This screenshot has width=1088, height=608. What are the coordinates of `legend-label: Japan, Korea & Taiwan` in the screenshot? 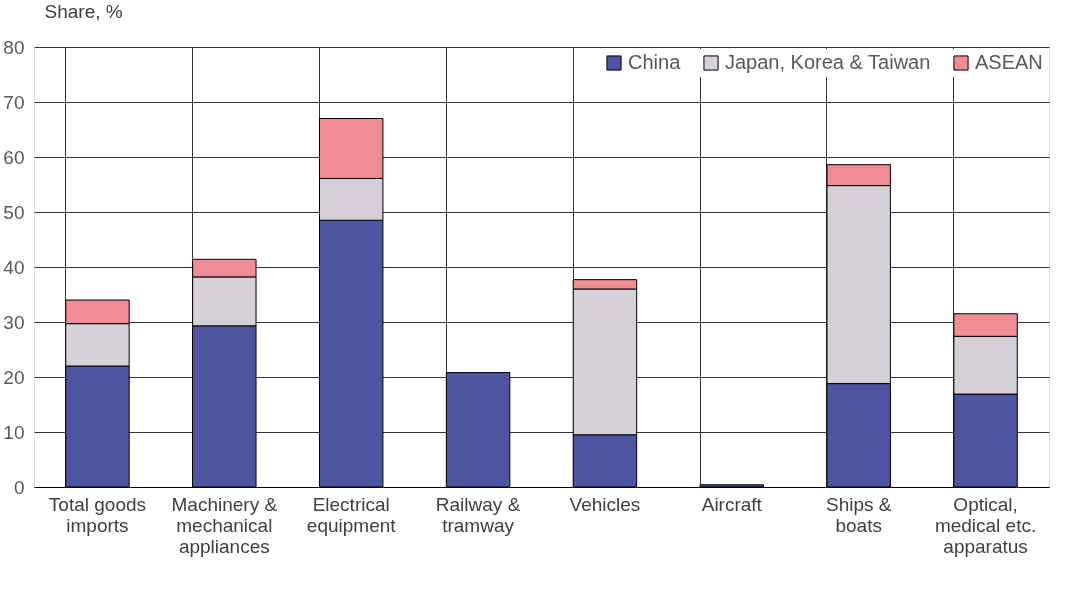 It's located at (828, 62).